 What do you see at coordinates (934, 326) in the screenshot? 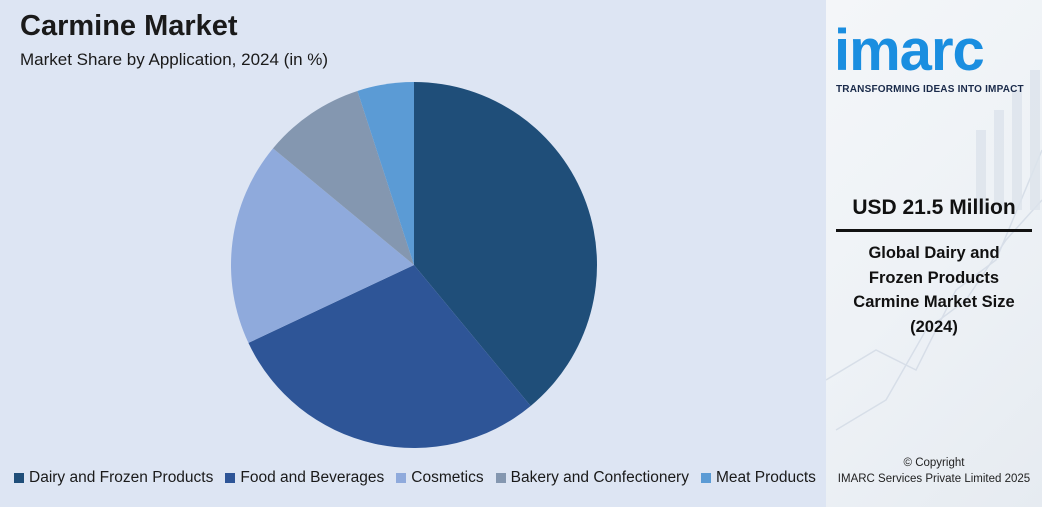
I see `market-size-label-line: (2024)` at bounding box center [934, 326].